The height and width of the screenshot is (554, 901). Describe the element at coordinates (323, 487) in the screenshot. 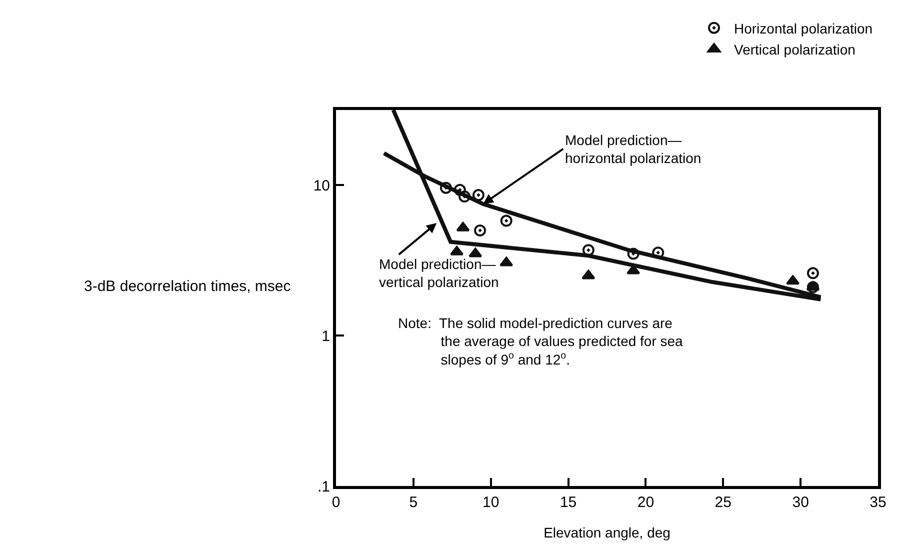

I see `y-tick-label: .1` at that location.